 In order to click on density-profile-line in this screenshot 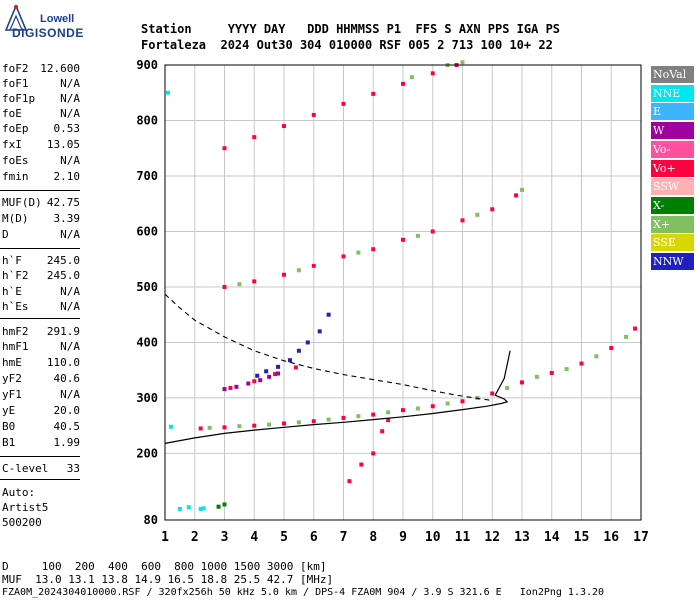, I will do `click(337, 397)`.